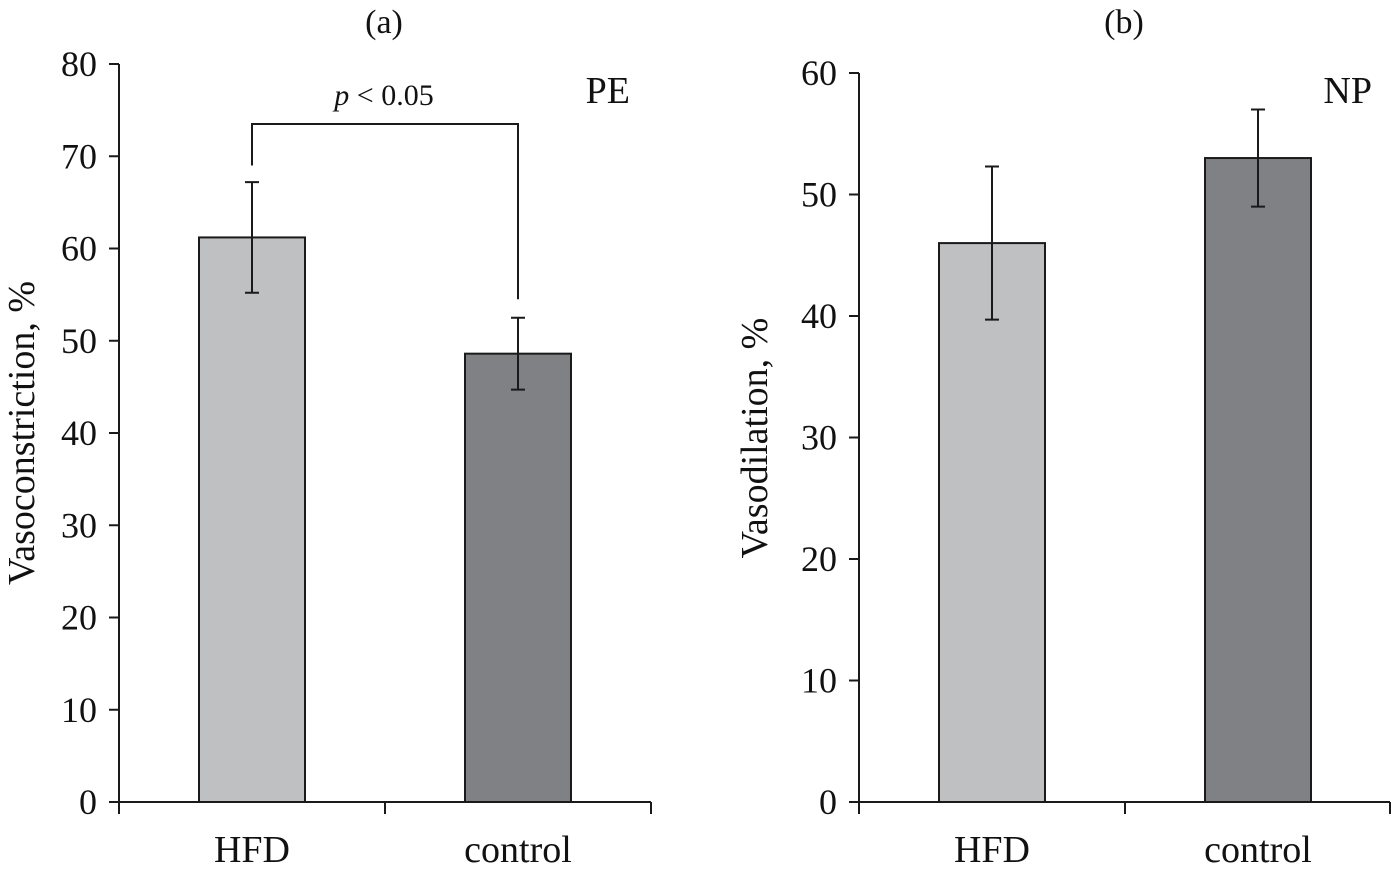 Image resolution: width=1391 pixels, height=876 pixels. Describe the element at coordinates (608, 91) in the screenshot. I see `panel-annotation: PE` at that location.